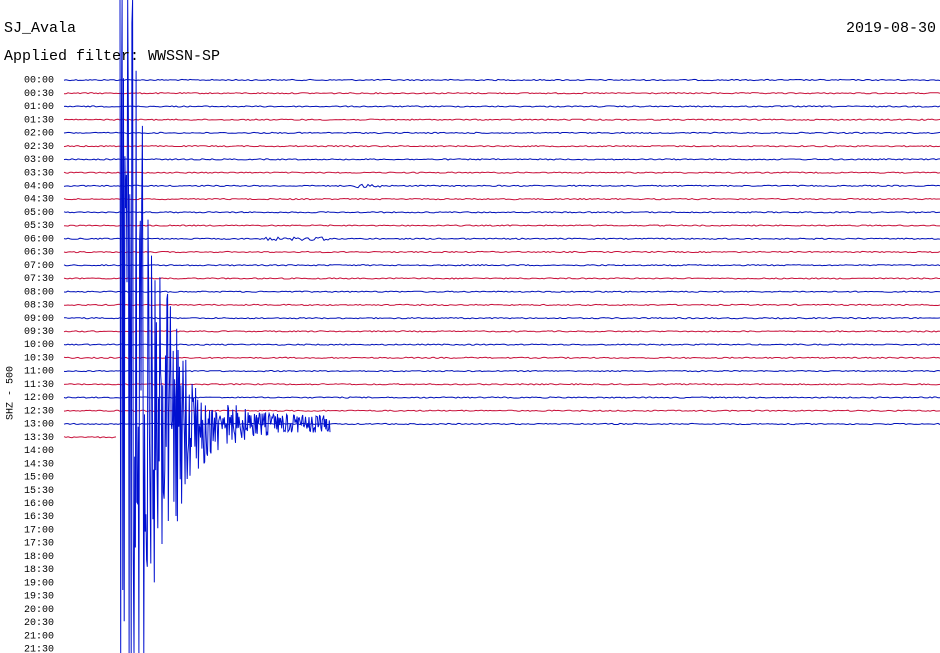 The image size is (940, 653). I want to click on time-label: 03:30, so click(39, 173).